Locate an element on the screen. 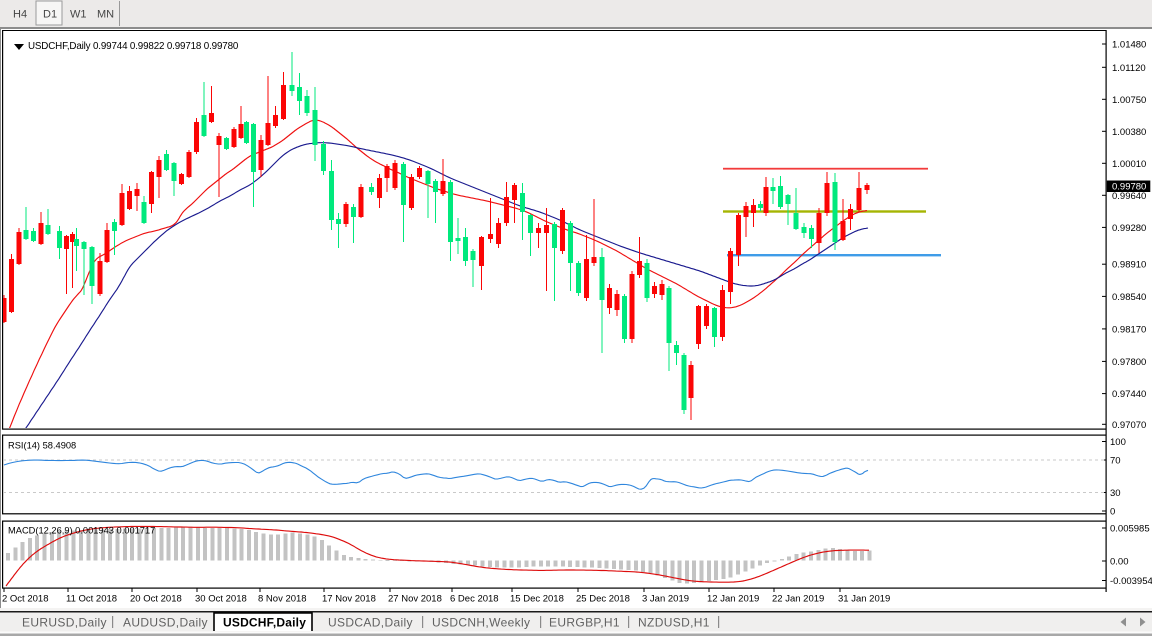 The height and width of the screenshot is (636, 1152). svg-text: H4 is located at coordinates (20, 15).